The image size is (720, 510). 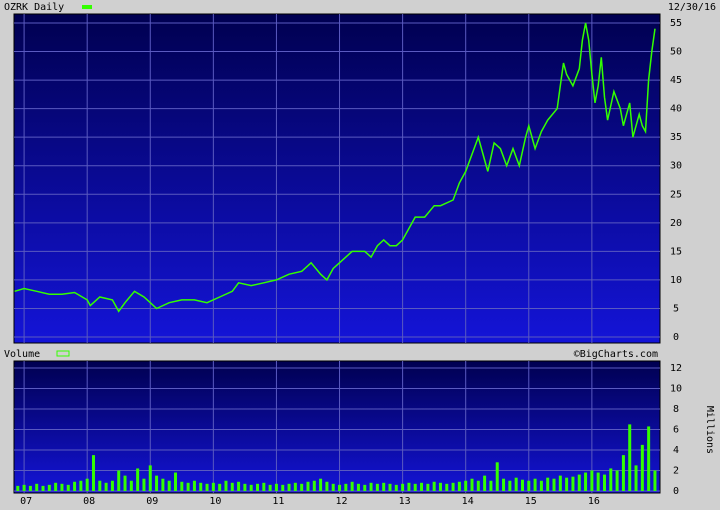 I want to click on legend-swatch, so click(x=87, y=7).